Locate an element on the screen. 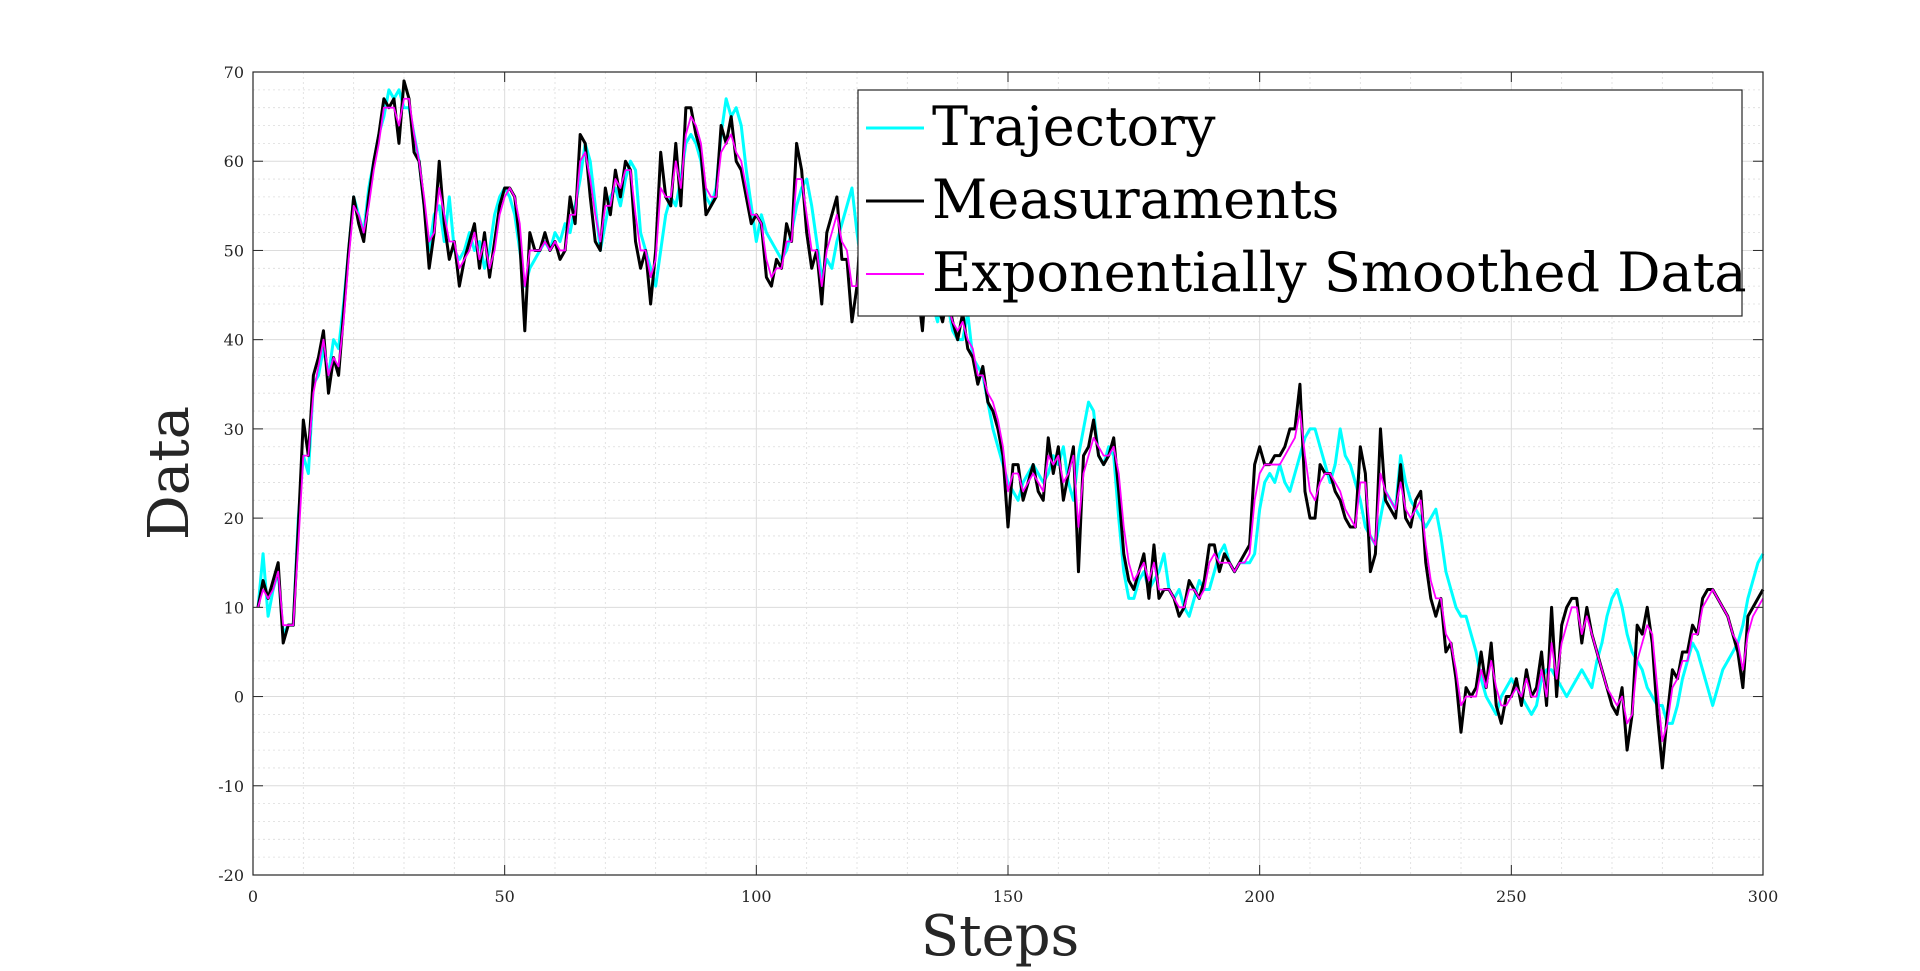 This screenshot has width=1920, height=971. y-tick-label: 10 is located at coordinates (234, 607).